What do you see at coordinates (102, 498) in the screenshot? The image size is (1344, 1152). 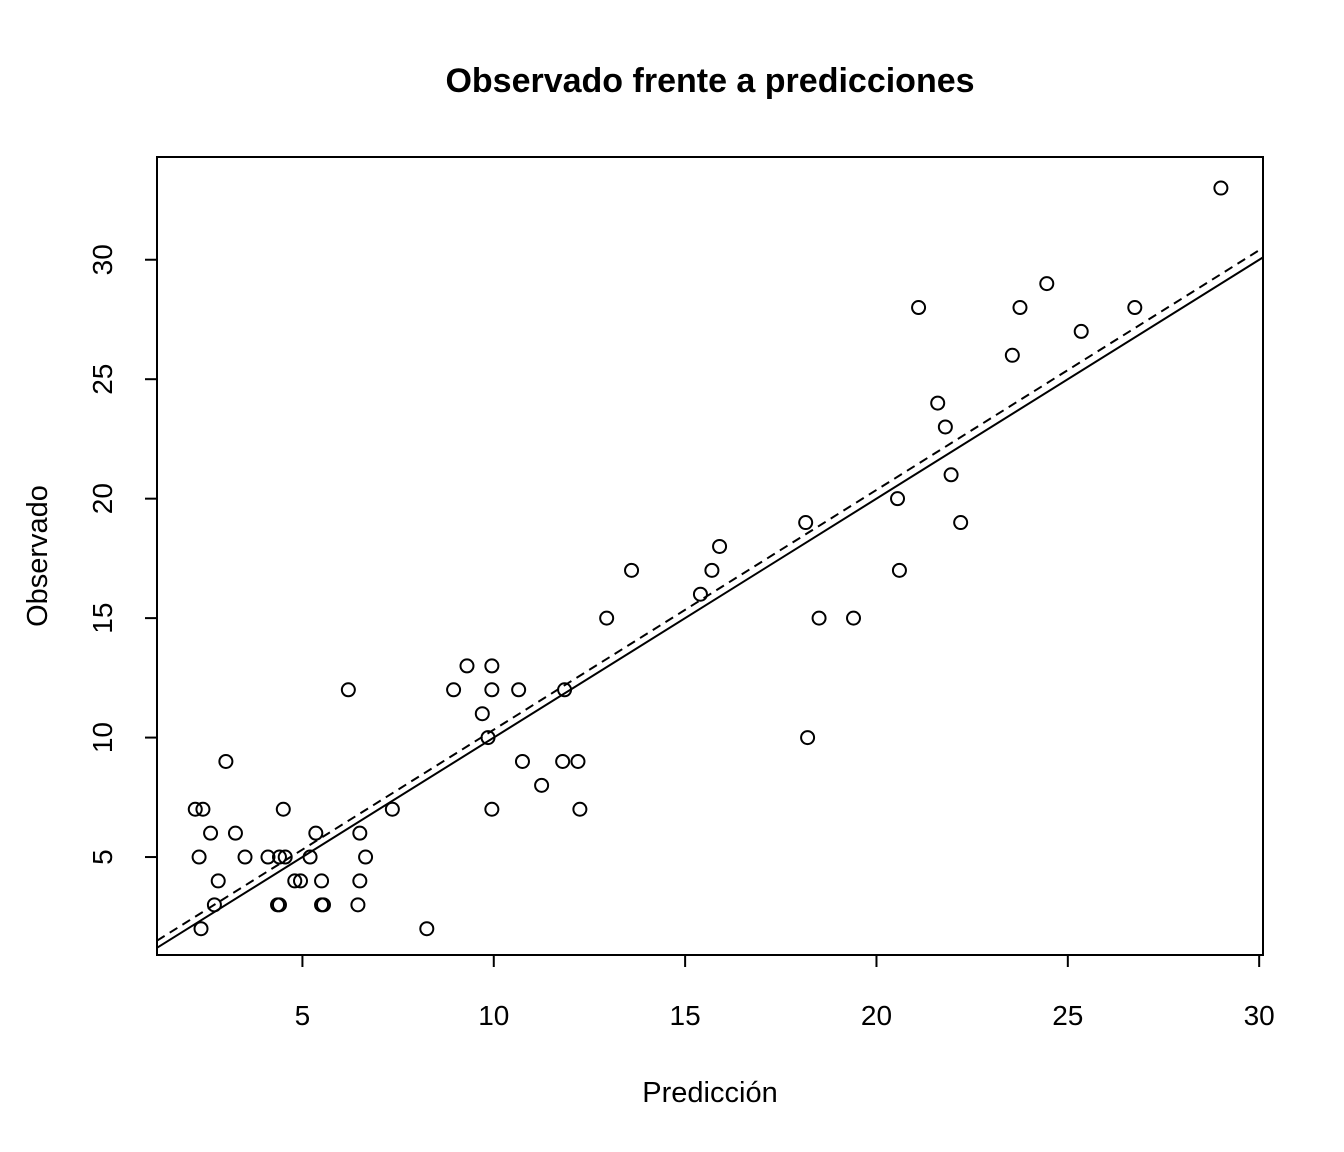 I see `y-tick-label: 20` at bounding box center [102, 498].